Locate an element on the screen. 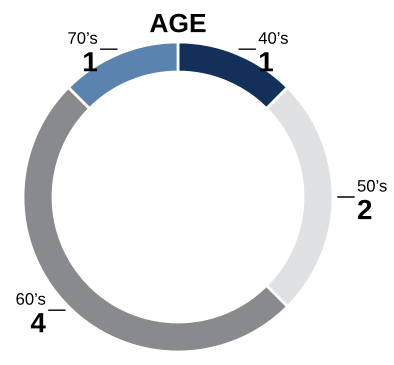  slice-label: 70’s is located at coordinates (83, 38).